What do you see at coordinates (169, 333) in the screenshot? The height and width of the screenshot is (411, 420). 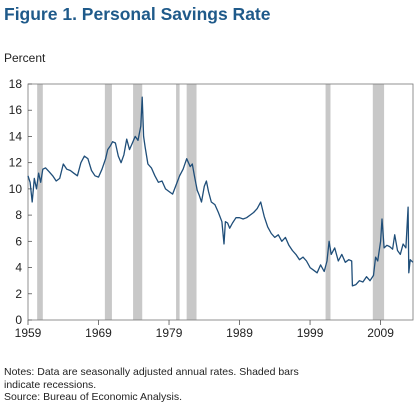 I see `x-tick-label-1979: 1979` at bounding box center [169, 333].